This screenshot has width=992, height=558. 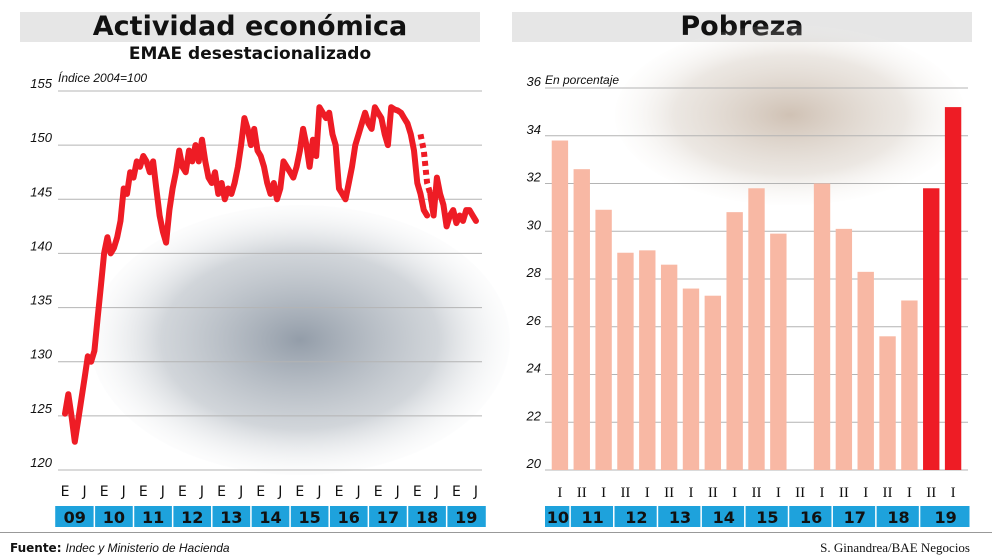 What do you see at coordinates (895, 547) in the screenshot?
I see `credit: S. Ginandrea/BAE Negocios` at bounding box center [895, 547].